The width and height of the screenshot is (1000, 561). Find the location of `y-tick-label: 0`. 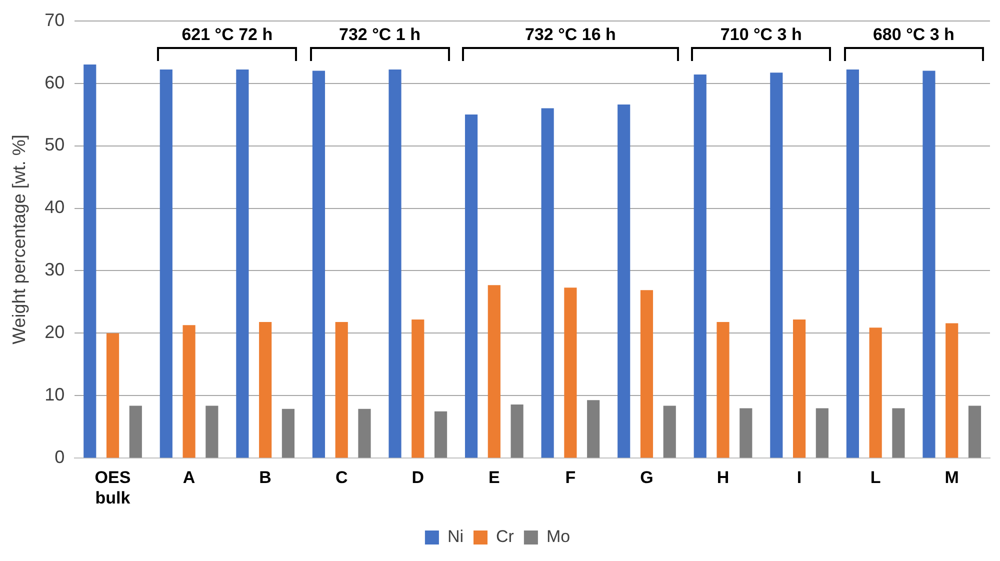

y-tick-label: 0 is located at coordinates (59, 457).